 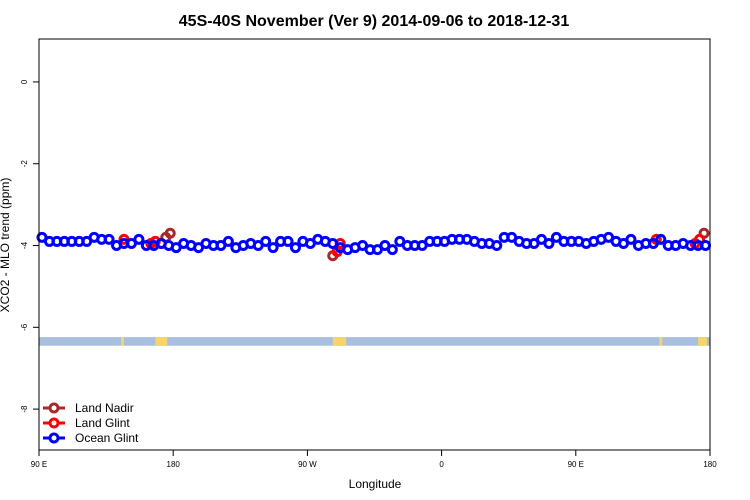 I want to click on legend-marker-land-glint, so click(x=54, y=423).